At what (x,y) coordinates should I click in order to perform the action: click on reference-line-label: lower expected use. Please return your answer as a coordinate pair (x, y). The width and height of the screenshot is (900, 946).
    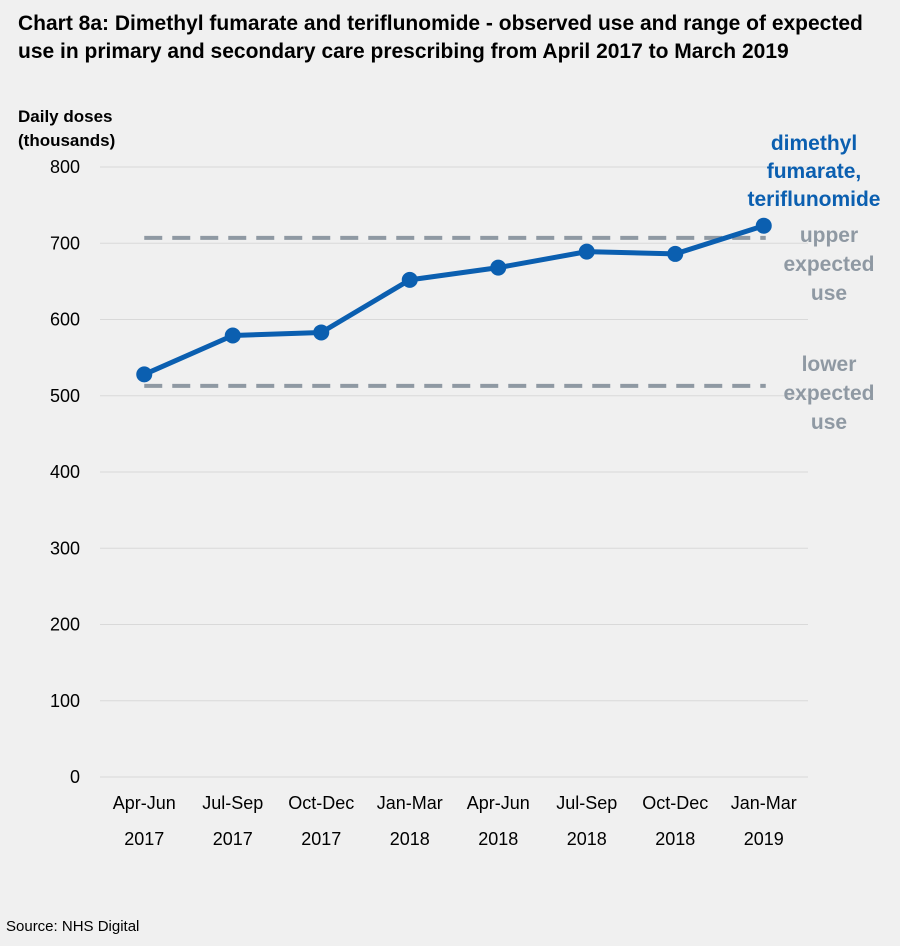
    Looking at the image, I should click on (828, 393).